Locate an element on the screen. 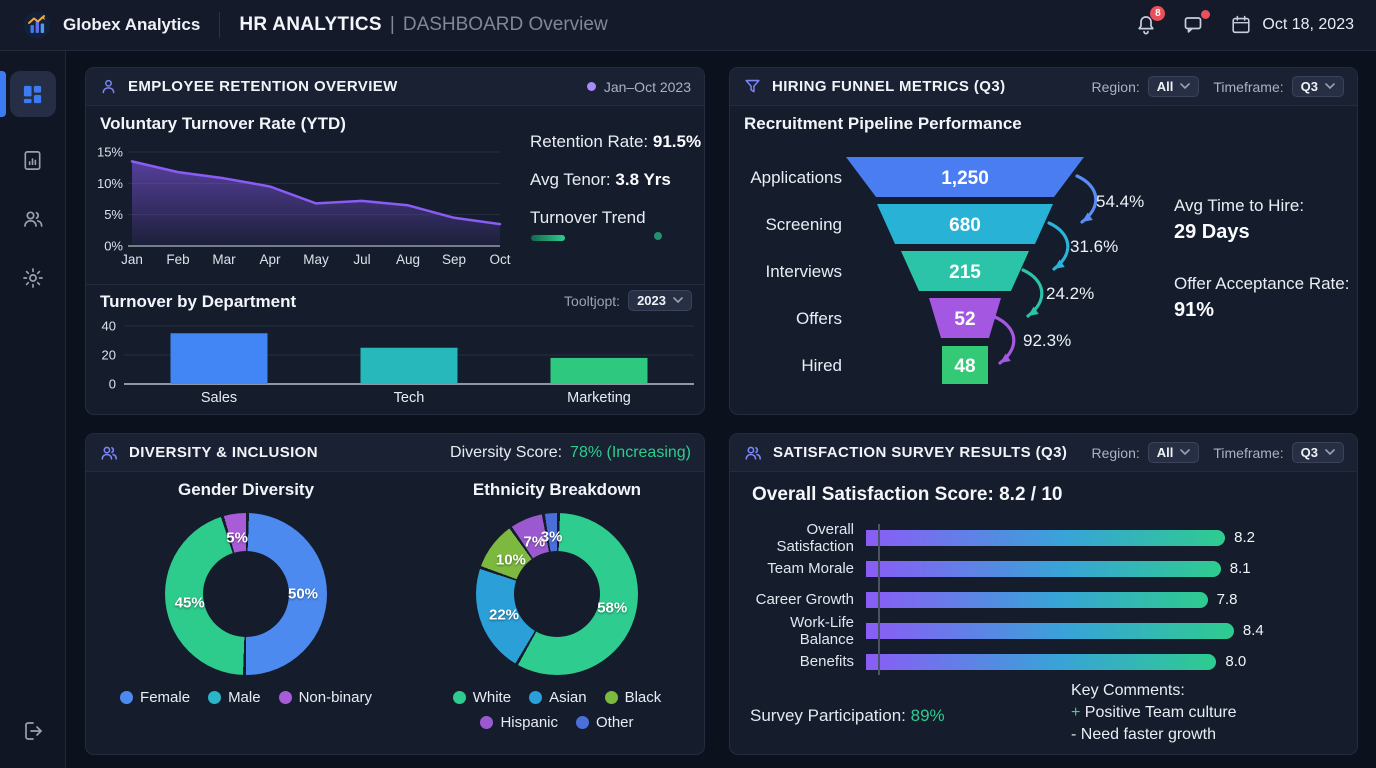 Image resolution: width=1376 pixels, height=768 pixels. notification-badge: 8 is located at coordinates (1158, 13).